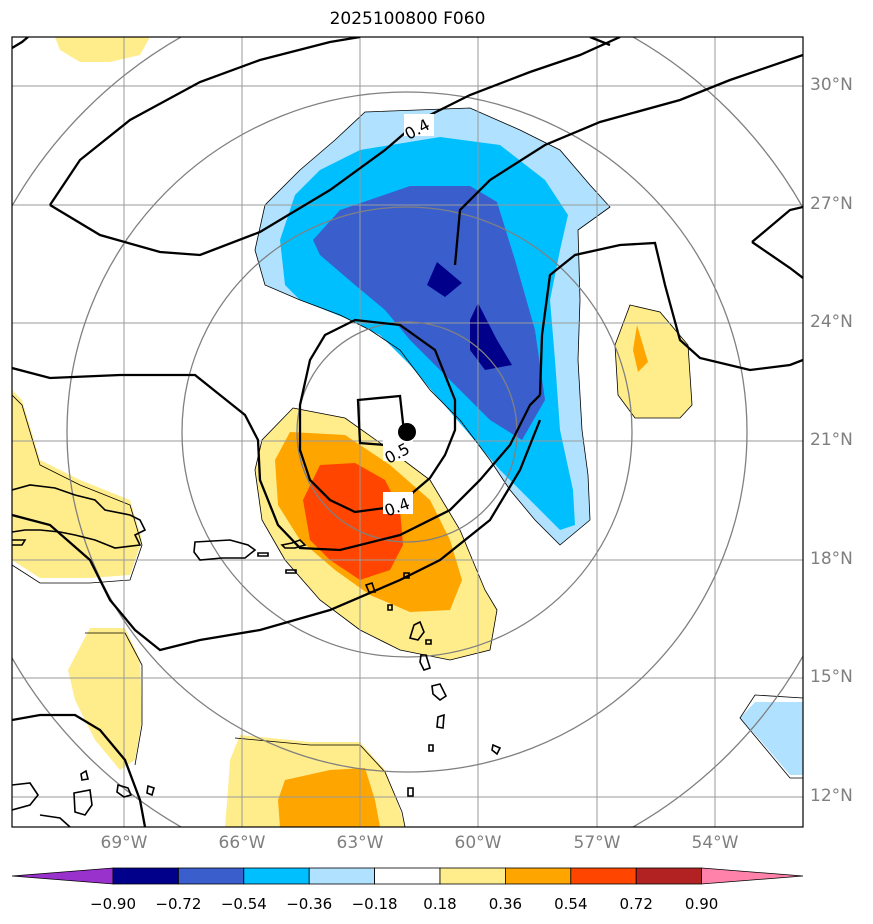  What do you see at coordinates (752, 876) in the screenshot?
I see `colorbar-extend-right` at bounding box center [752, 876].